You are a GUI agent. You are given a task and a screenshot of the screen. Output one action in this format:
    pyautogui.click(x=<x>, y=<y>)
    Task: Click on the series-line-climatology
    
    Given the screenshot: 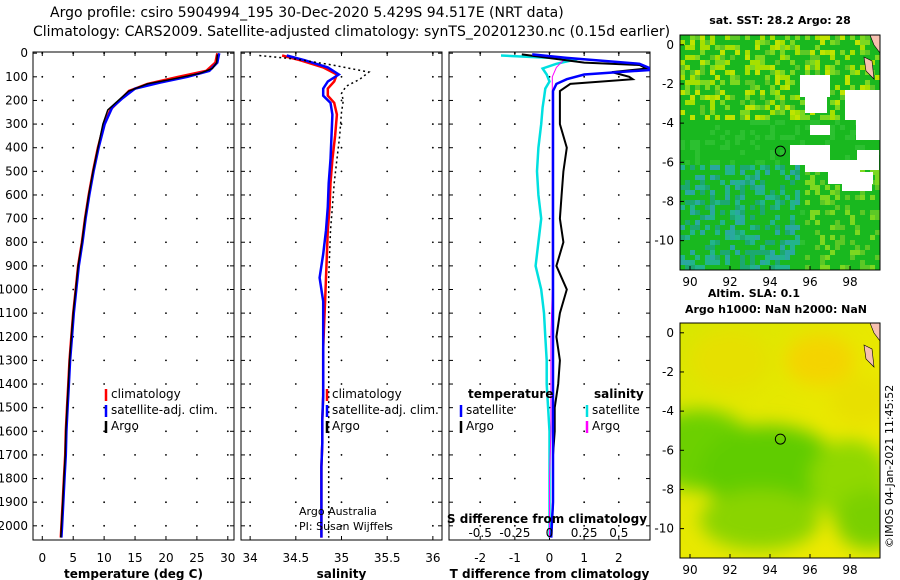 What is the action you would take?
    pyautogui.click(x=139, y=295)
    